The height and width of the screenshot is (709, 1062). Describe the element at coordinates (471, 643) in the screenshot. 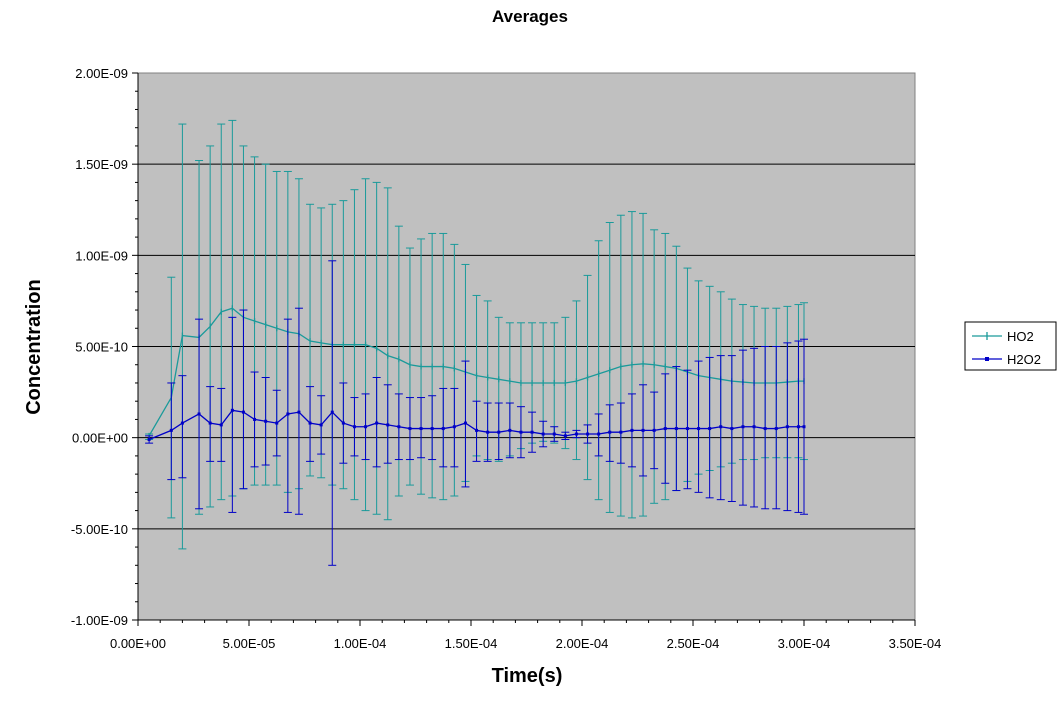

I see `x-tick-label: 1.50E-04` at that location.